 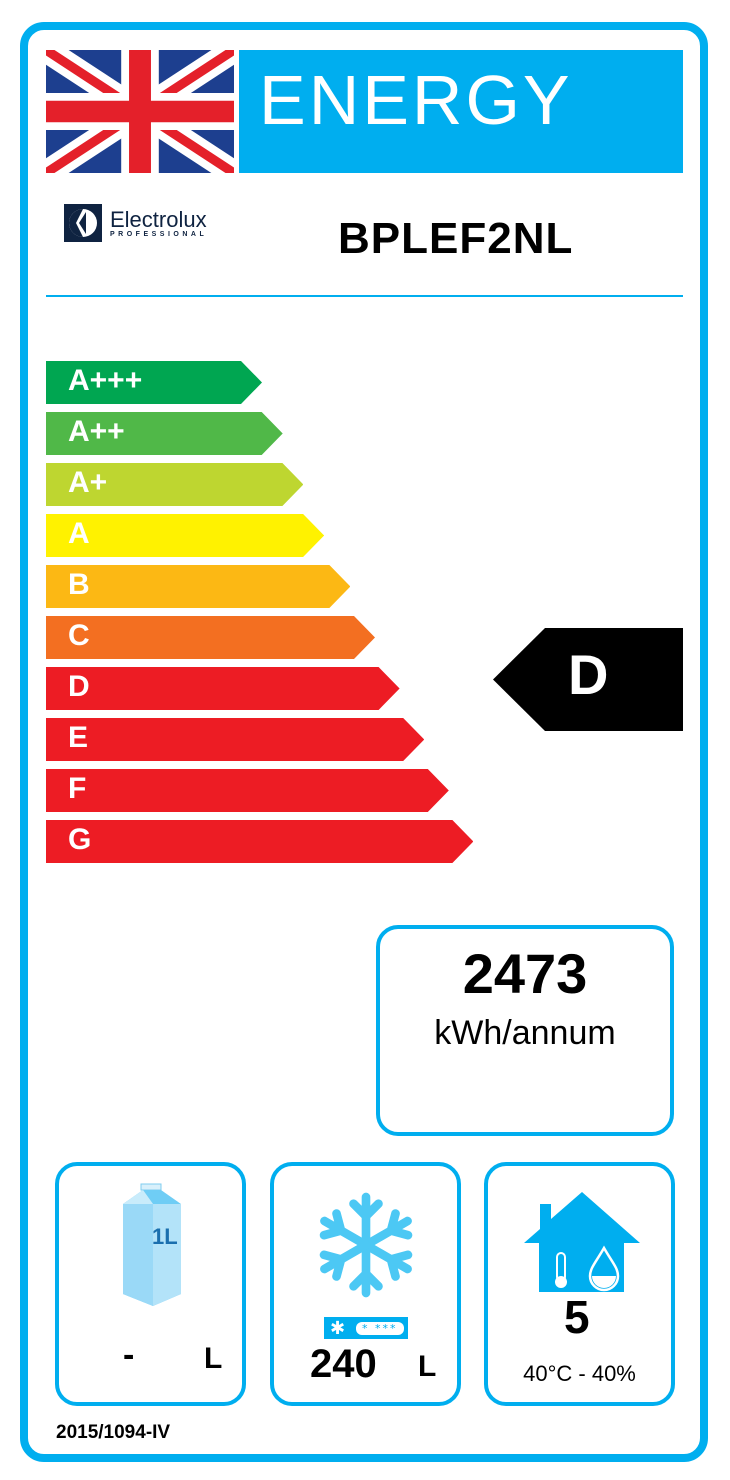 What do you see at coordinates (366, 1246) in the screenshot?
I see `snowflake-icon` at bounding box center [366, 1246].